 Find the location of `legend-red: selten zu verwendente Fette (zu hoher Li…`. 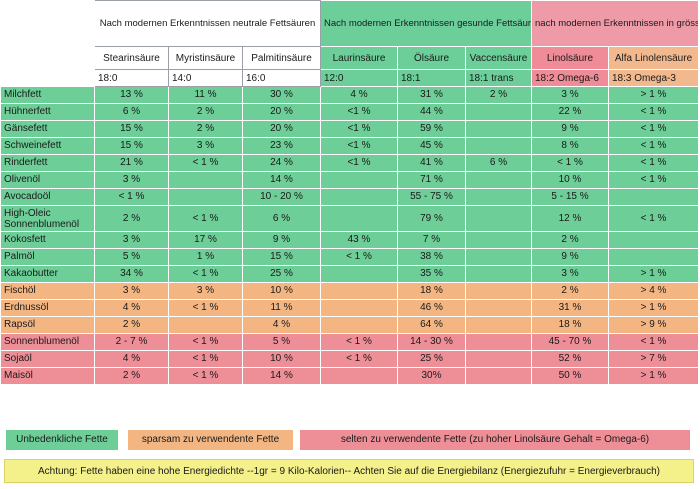

legend-red: selten zu verwendente Fette (zu hoher Li… is located at coordinates (495, 440).